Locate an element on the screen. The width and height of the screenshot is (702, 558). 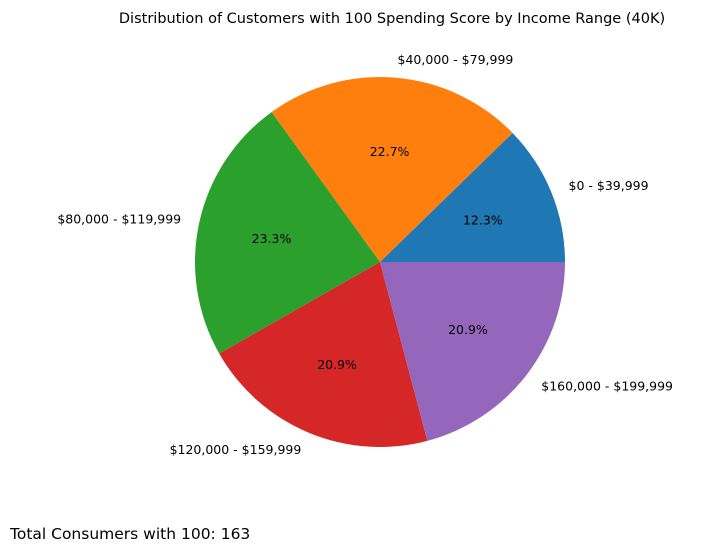
slice-percent-label: 23.3% is located at coordinates (272, 238).